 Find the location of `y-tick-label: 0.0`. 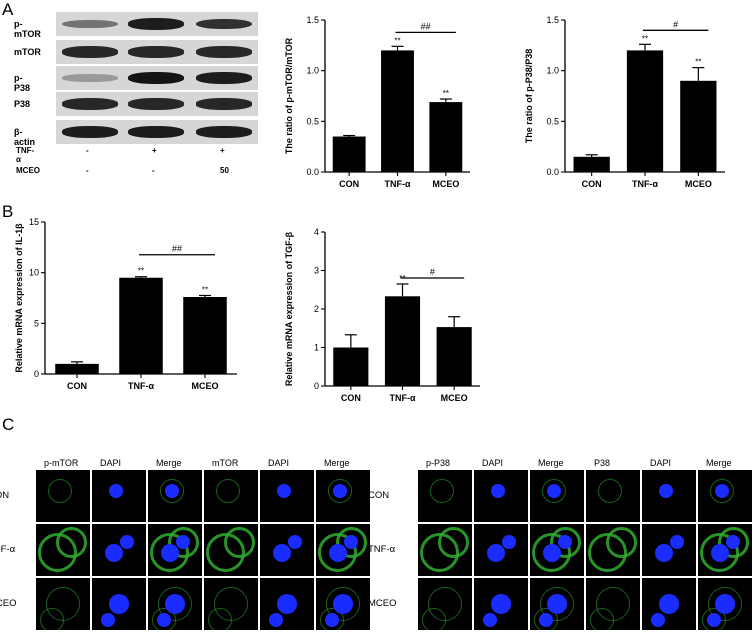

y-tick-label: 0.0 is located at coordinates (312, 172).